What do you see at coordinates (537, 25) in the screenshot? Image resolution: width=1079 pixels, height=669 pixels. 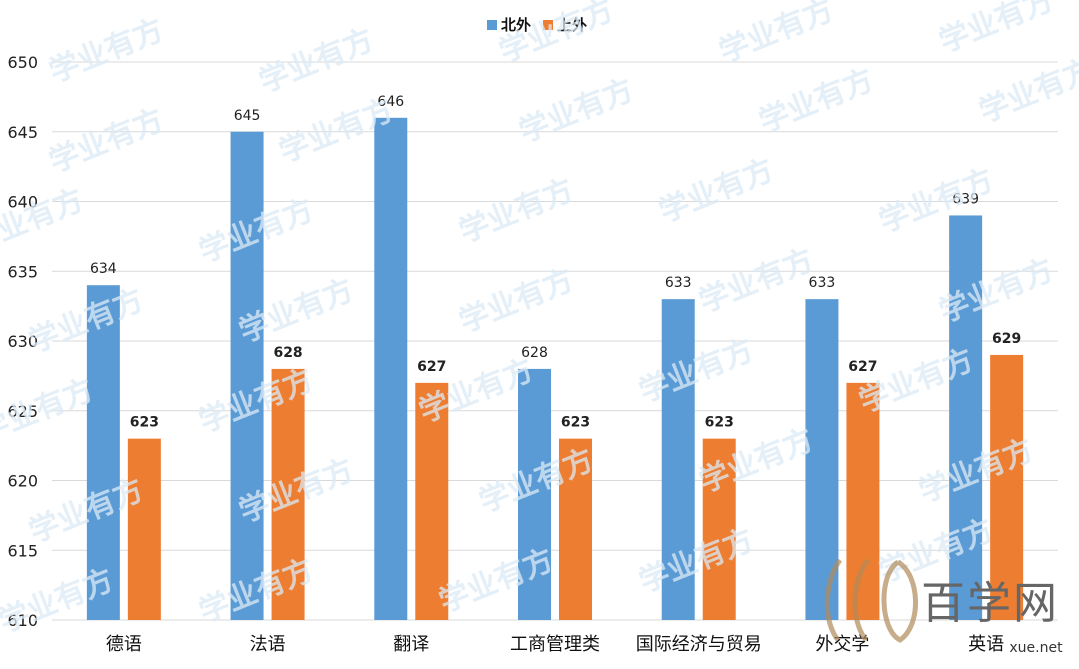 I see `legend: 北外 上外` at bounding box center [537, 25].